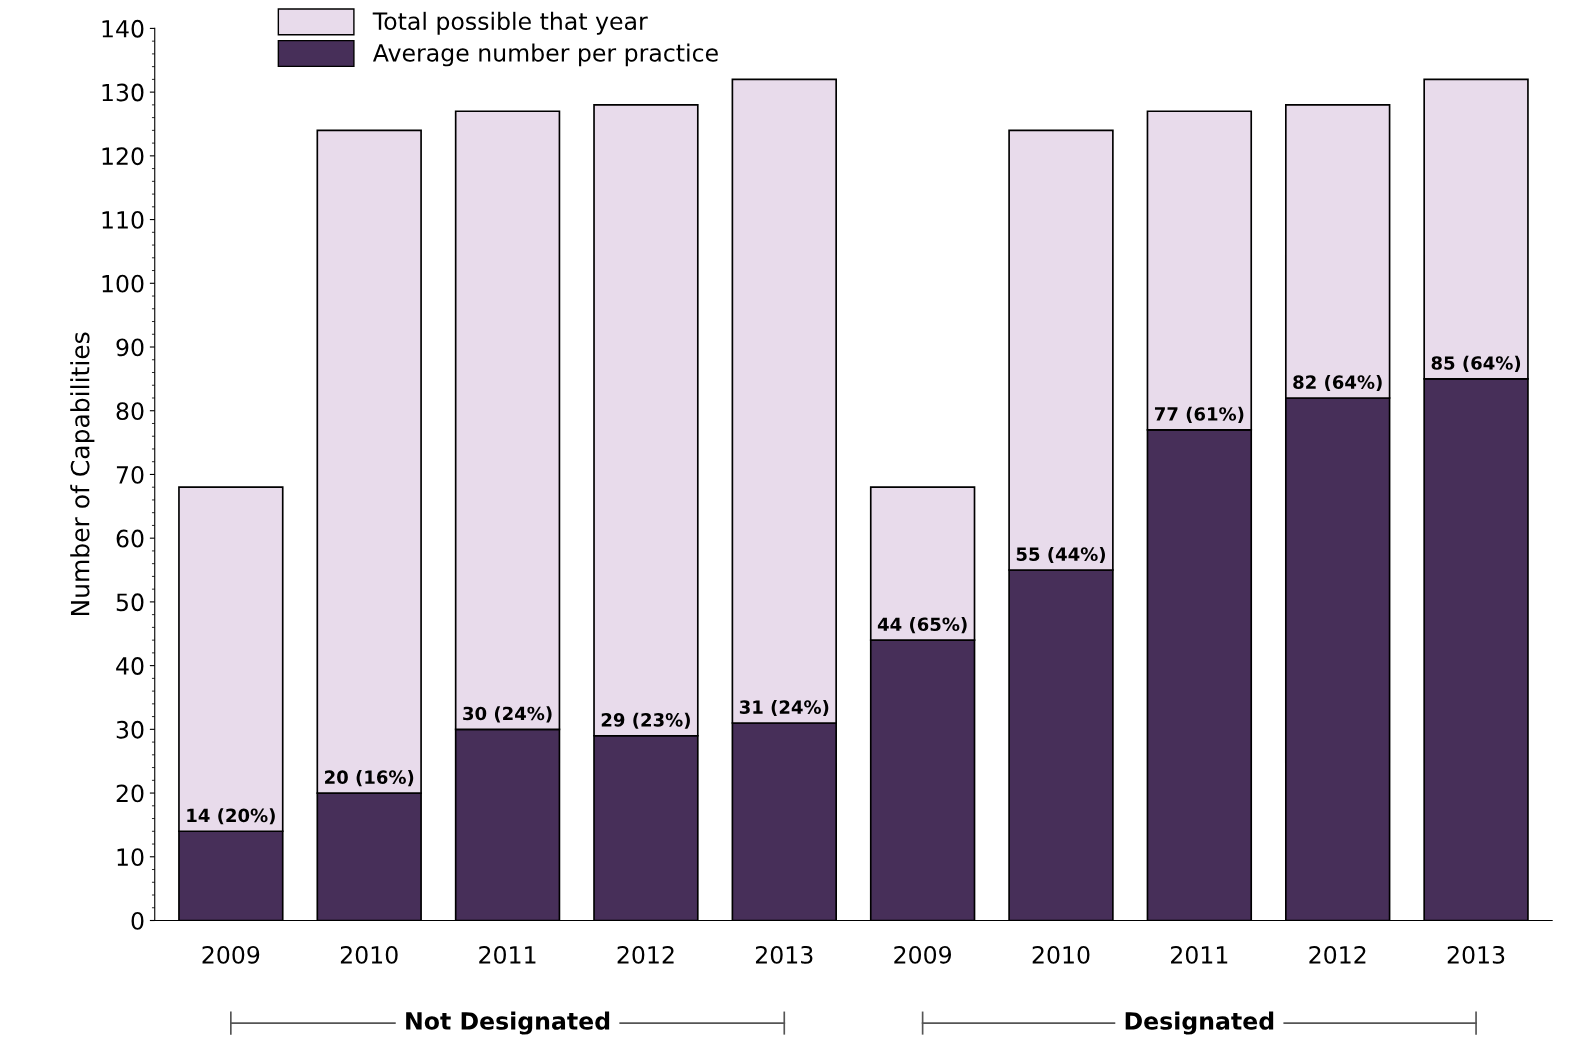  I want to click on legend-label: Total possible that year, so click(510, 23).